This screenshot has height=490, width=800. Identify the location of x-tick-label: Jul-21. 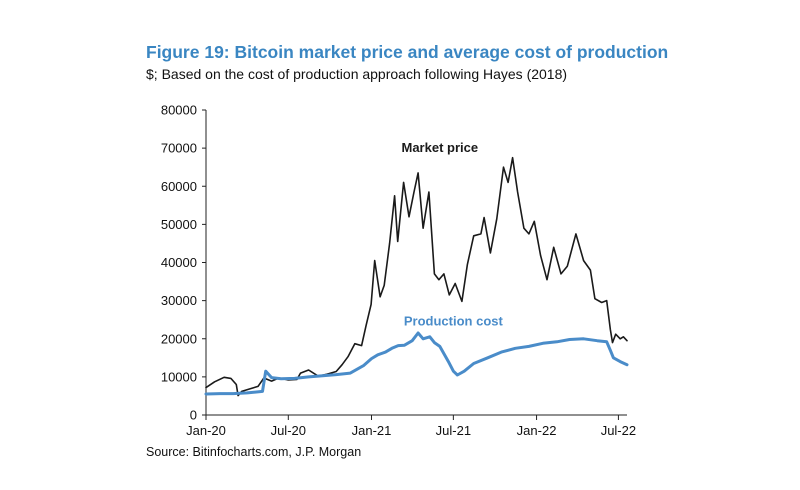
(453, 430).